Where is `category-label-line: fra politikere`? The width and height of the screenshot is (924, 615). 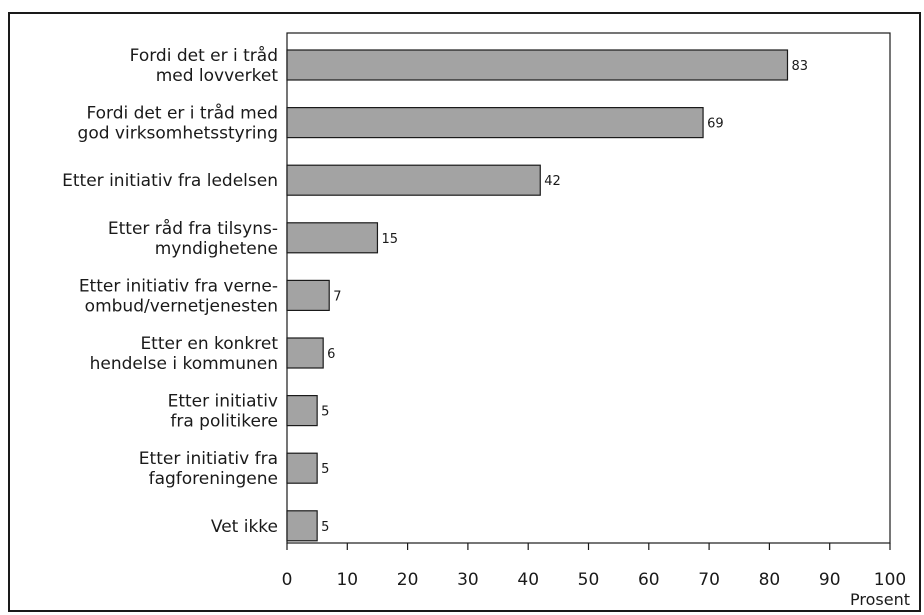
category-label-line: fra politikere is located at coordinates (224, 422).